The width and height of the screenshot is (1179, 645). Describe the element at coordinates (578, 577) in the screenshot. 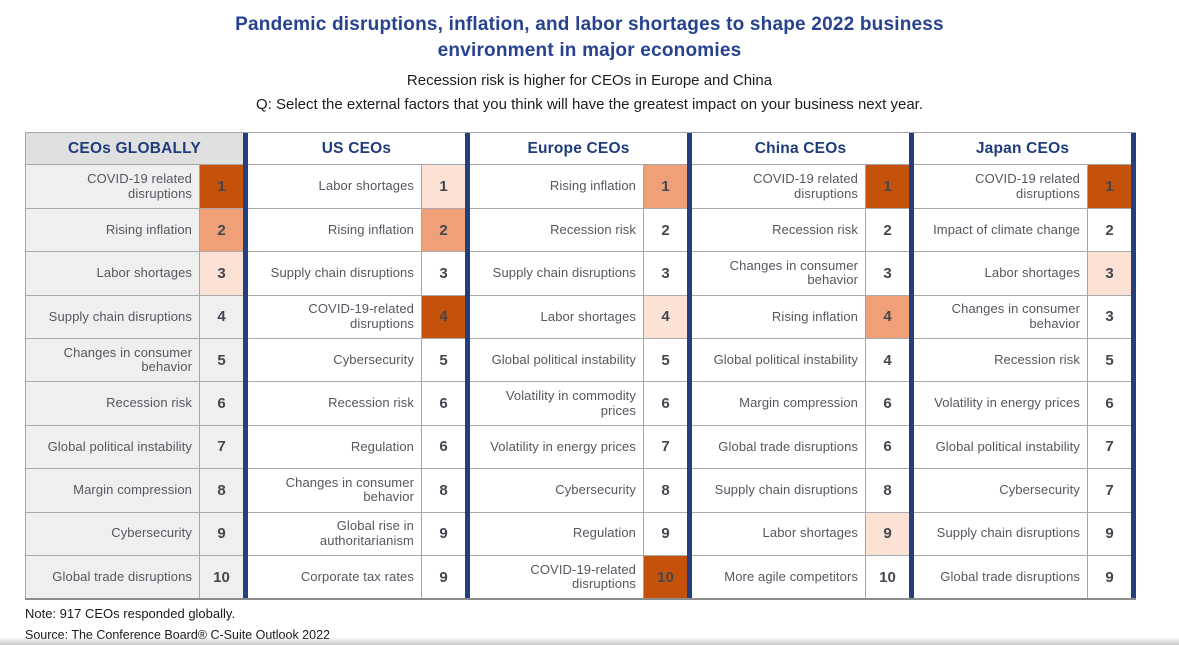

I see `table-row: COVID-19-related disruptions 10` at that location.